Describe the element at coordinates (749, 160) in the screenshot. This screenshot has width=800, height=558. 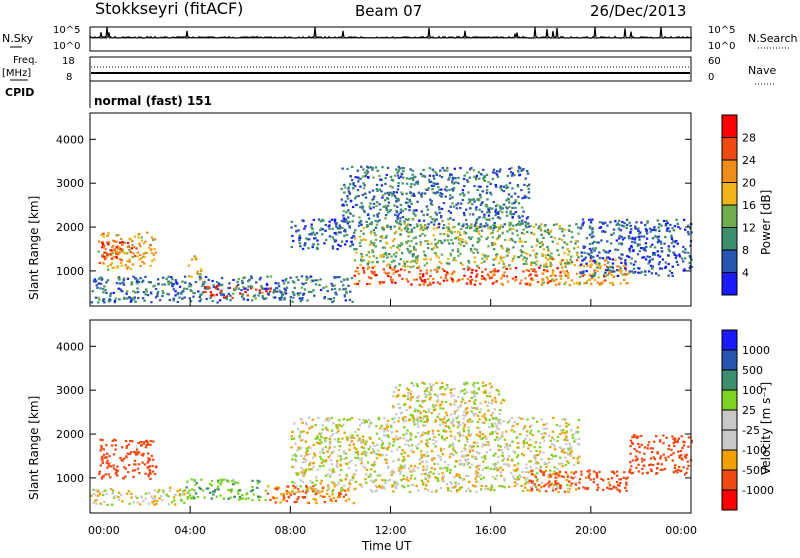
I see `colorbar-tick-label: 24` at that location.